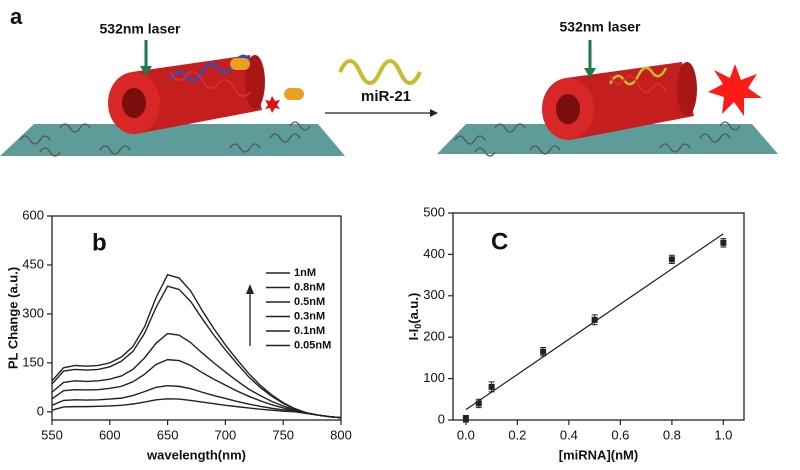 This screenshot has width=800, height=470. I want to click on x-tick-label: 550, so click(52, 434).